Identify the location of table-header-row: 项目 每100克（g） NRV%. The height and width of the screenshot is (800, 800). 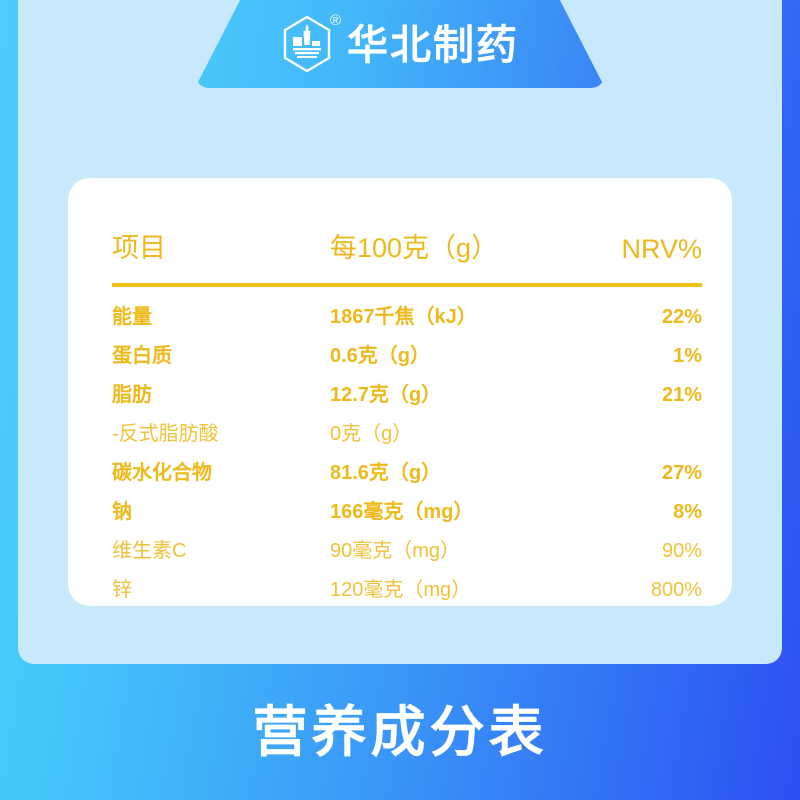
(407, 231).